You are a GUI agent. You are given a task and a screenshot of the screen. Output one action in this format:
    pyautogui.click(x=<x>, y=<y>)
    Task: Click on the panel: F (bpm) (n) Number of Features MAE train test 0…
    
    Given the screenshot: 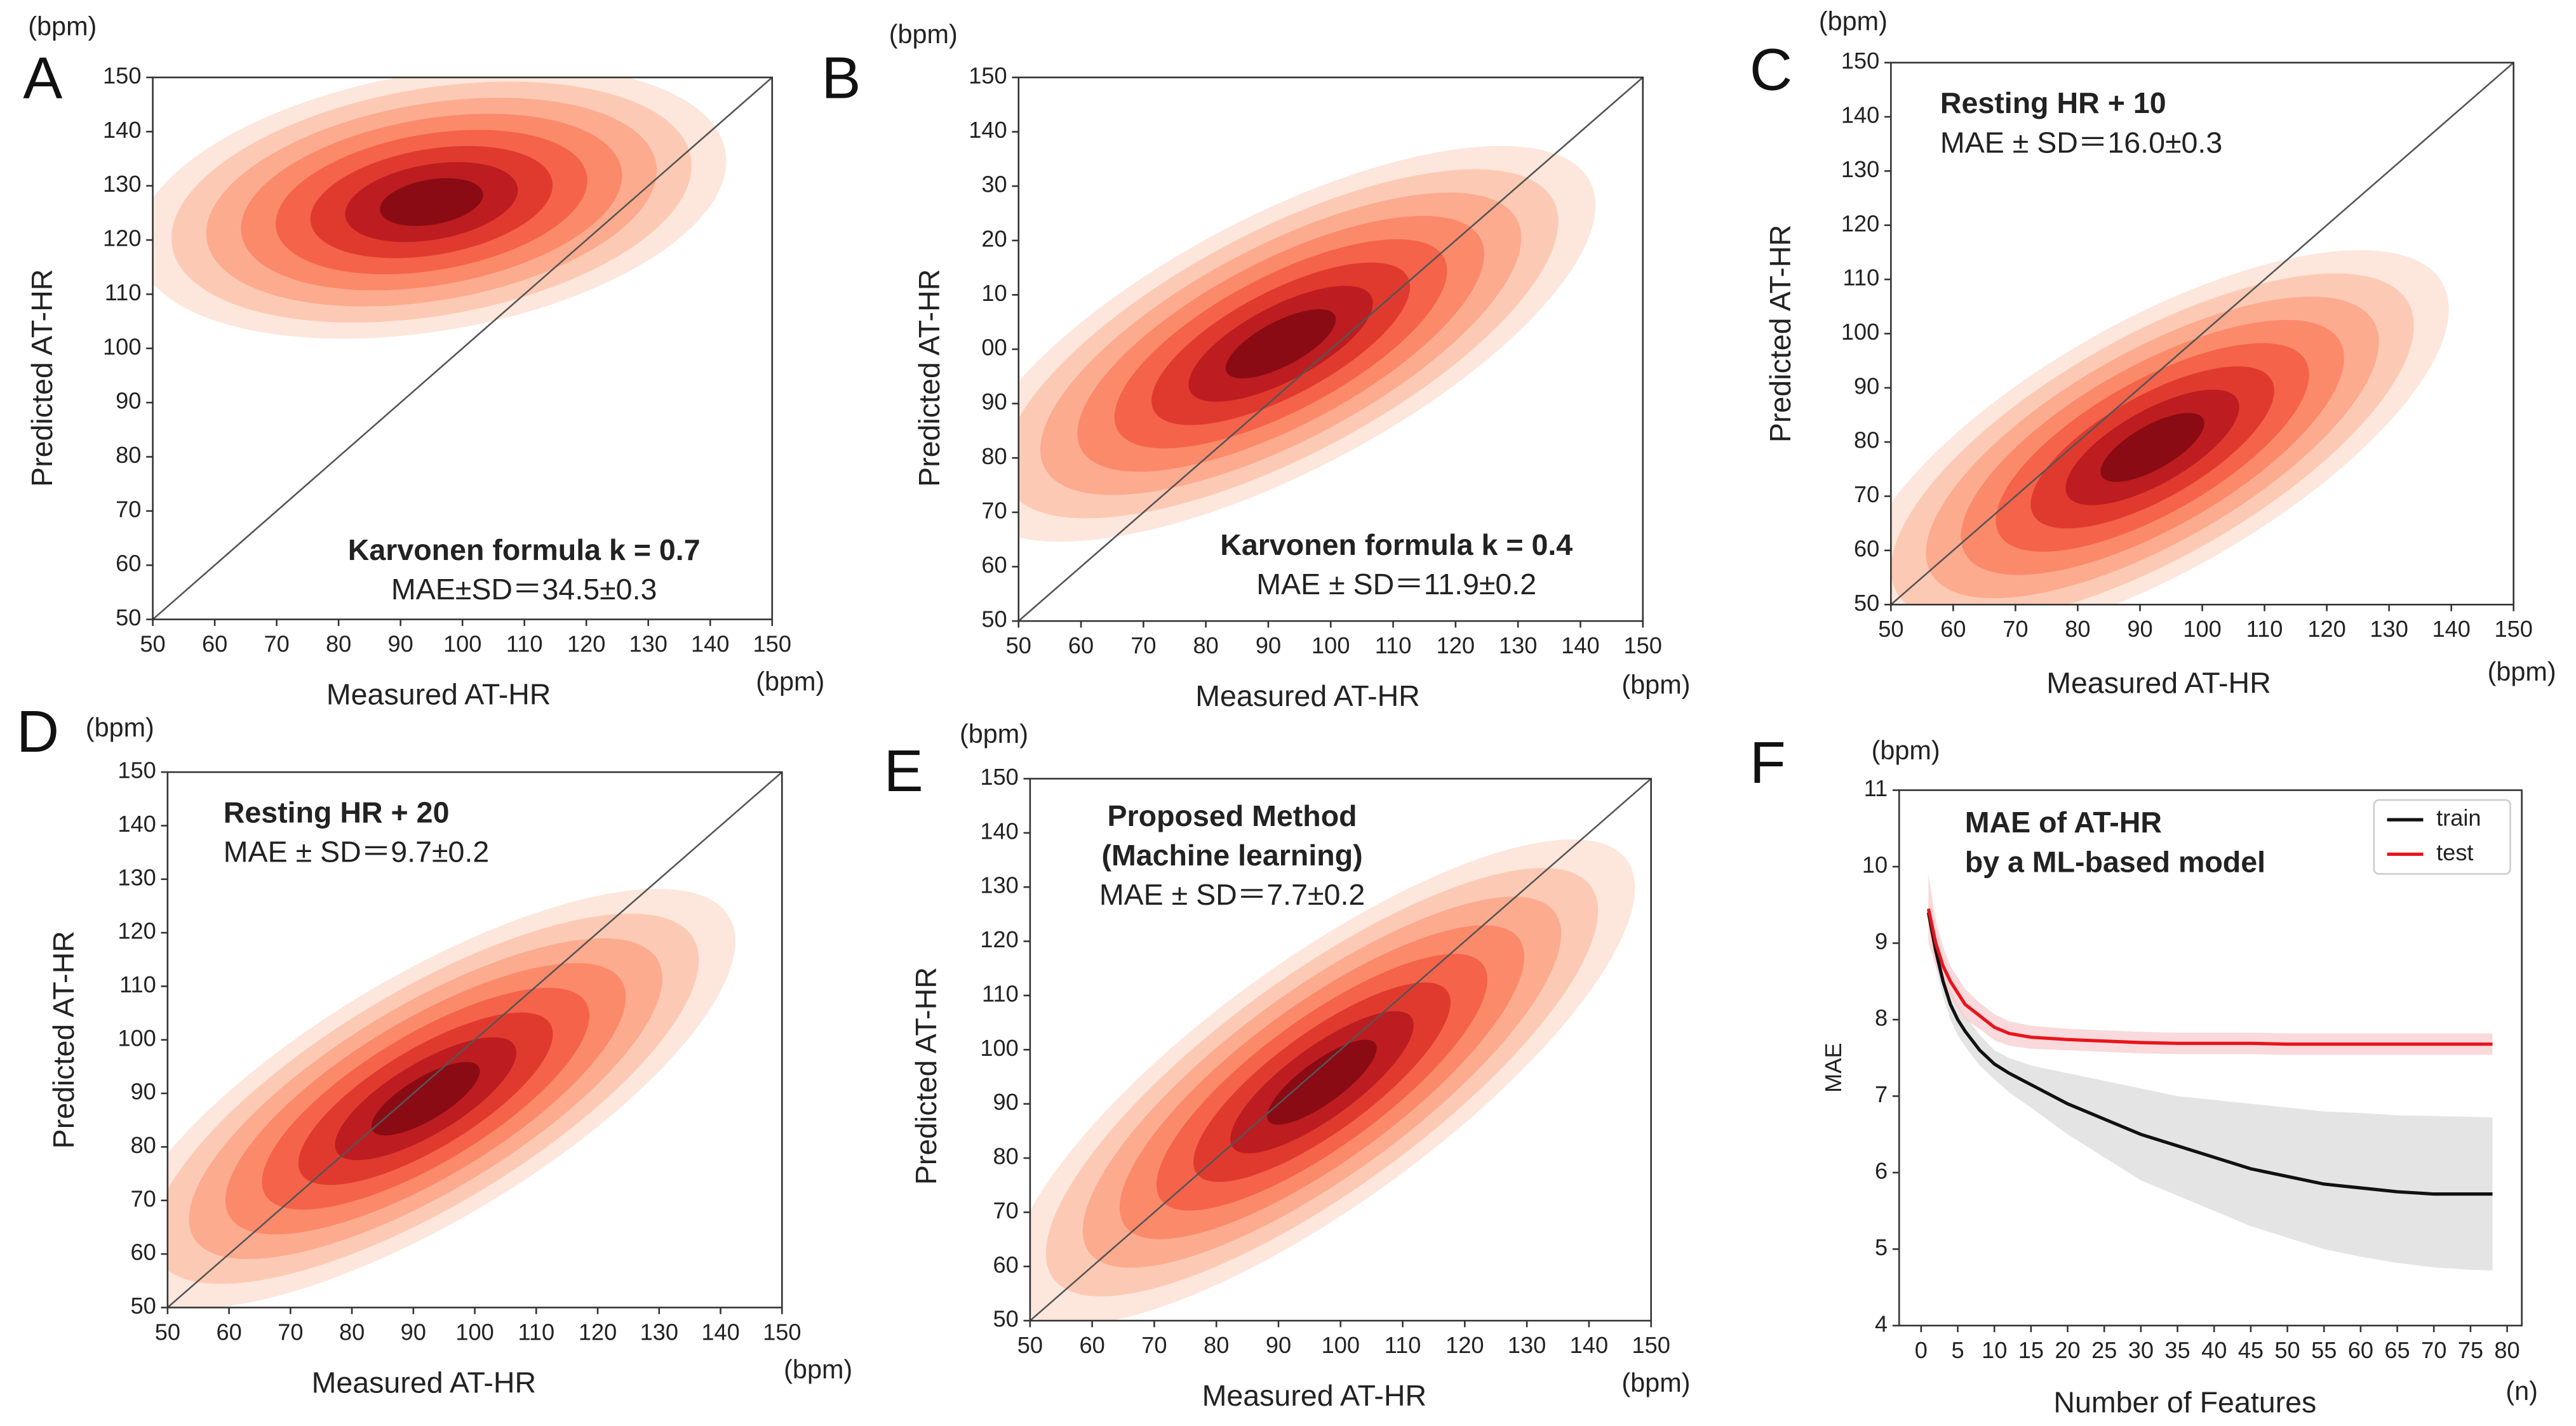 What is the action you would take?
    pyautogui.click(x=2144, y=1074)
    